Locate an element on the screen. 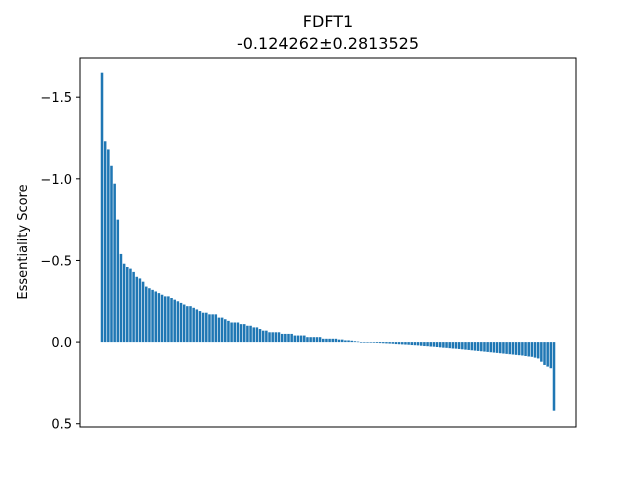 This screenshot has width=640, height=480. y-tick-label: −1.5 is located at coordinates (56, 98).